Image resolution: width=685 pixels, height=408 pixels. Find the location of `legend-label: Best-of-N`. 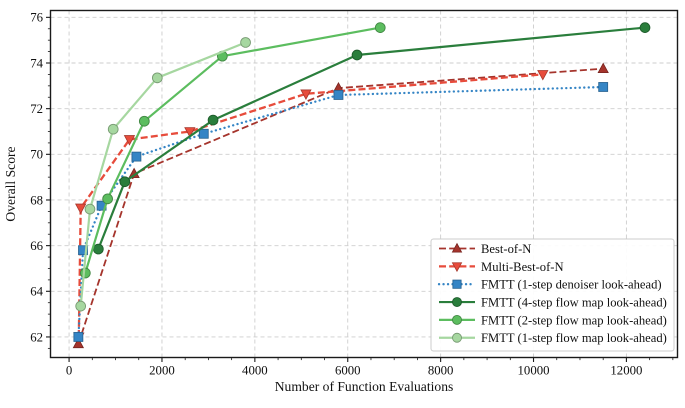

legend-label: Best-of-N is located at coordinates (506, 249).